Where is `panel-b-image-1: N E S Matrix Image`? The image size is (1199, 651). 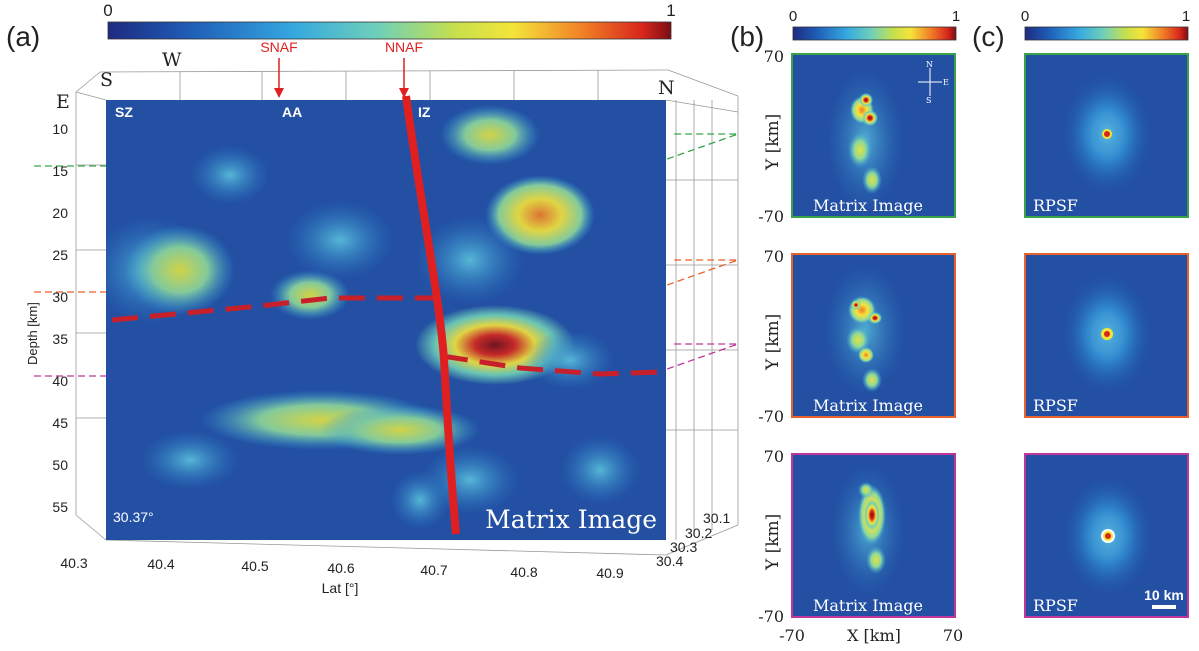 panel-b-image-1: N E S Matrix Image is located at coordinates (873, 135).